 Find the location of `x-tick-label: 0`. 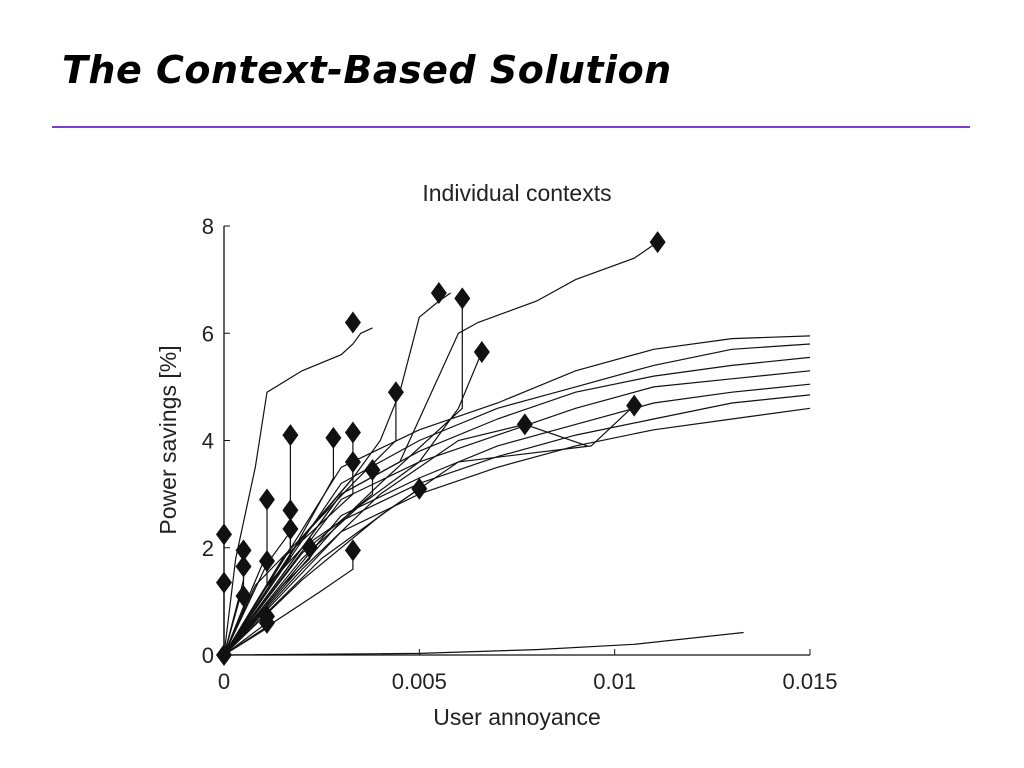

x-tick-label: 0 is located at coordinates (224, 681).